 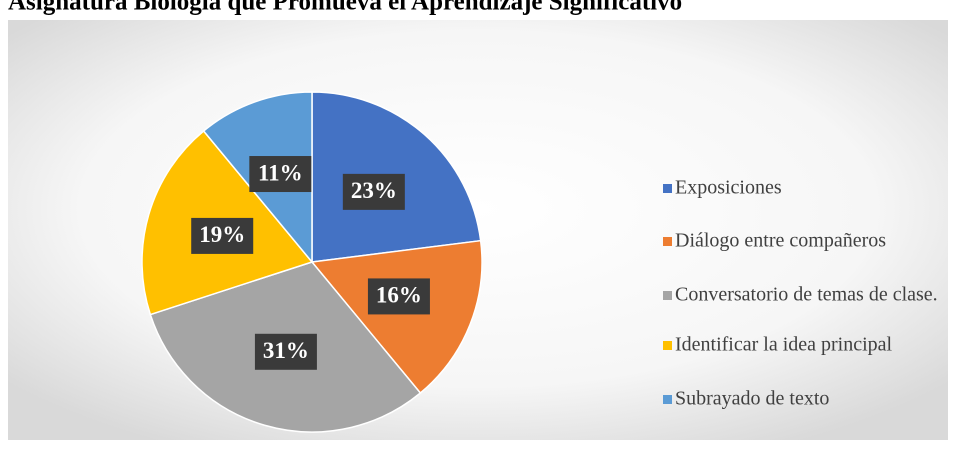 What do you see at coordinates (780, 241) in the screenshot?
I see `legend-label: Diálogo entre compañeros` at bounding box center [780, 241].